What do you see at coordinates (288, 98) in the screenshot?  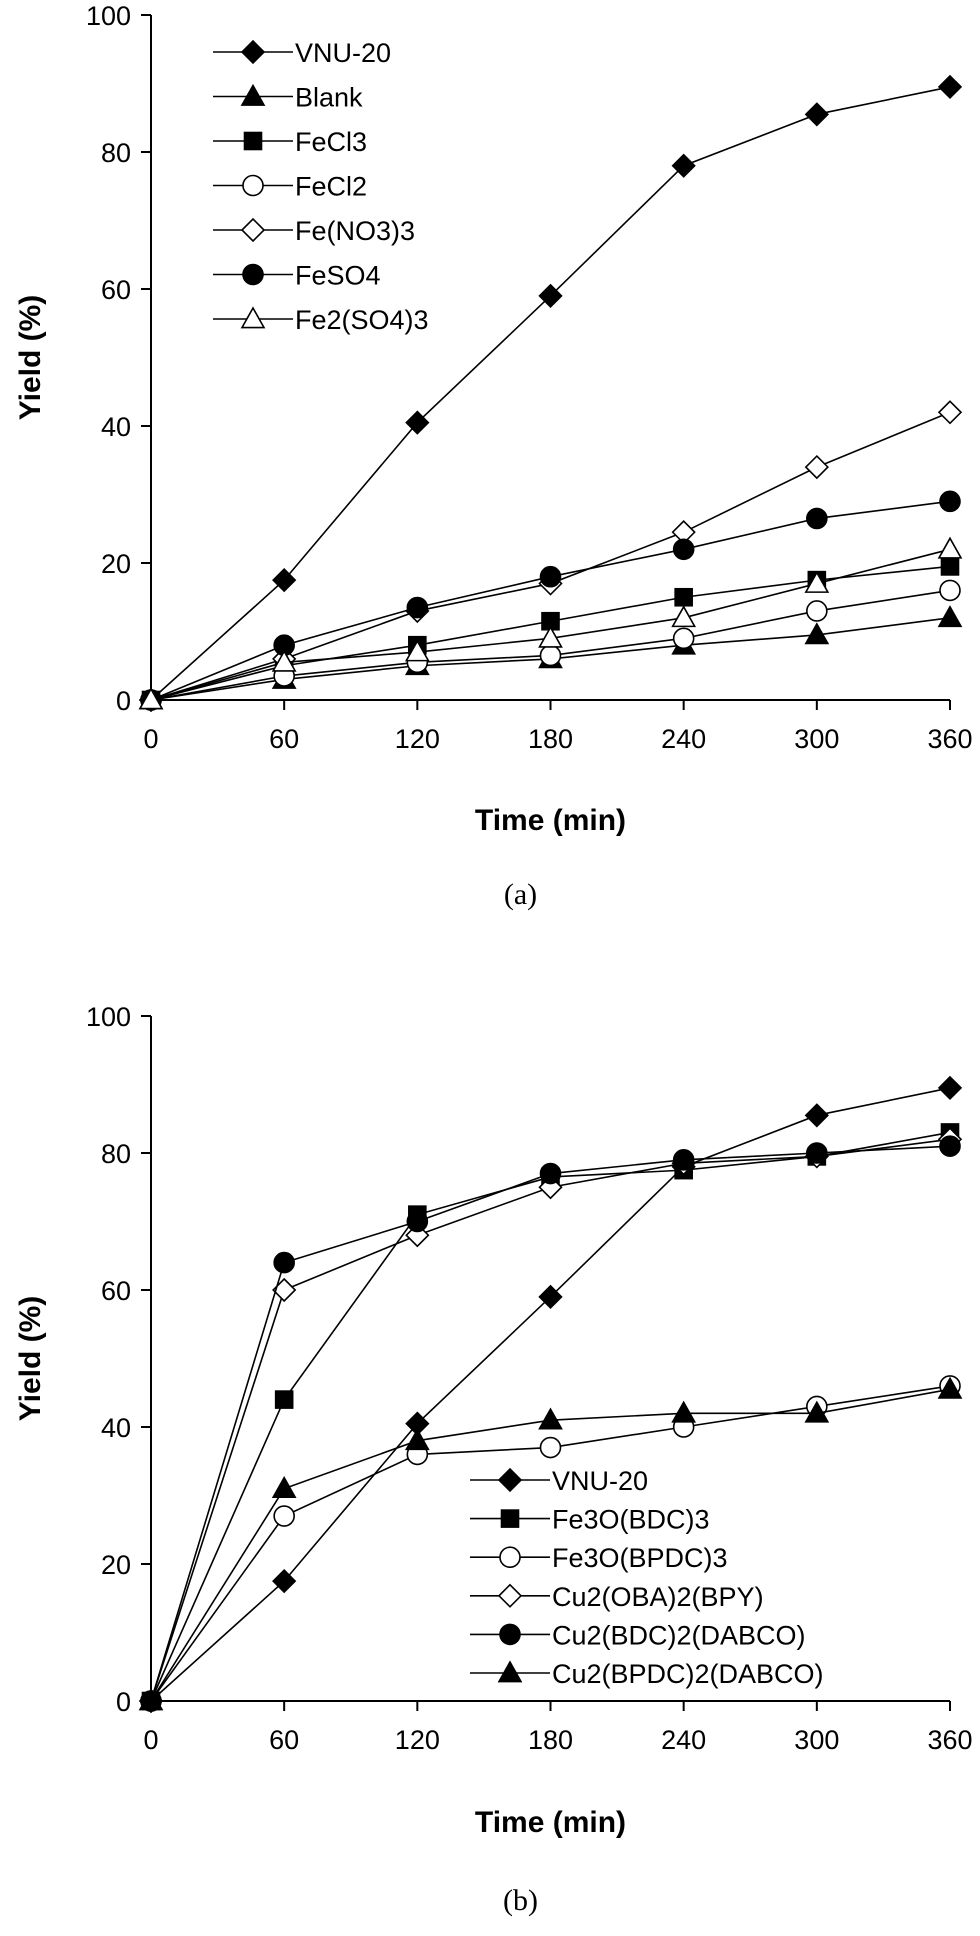 I see `legend-item-blank: Blank` at bounding box center [288, 98].